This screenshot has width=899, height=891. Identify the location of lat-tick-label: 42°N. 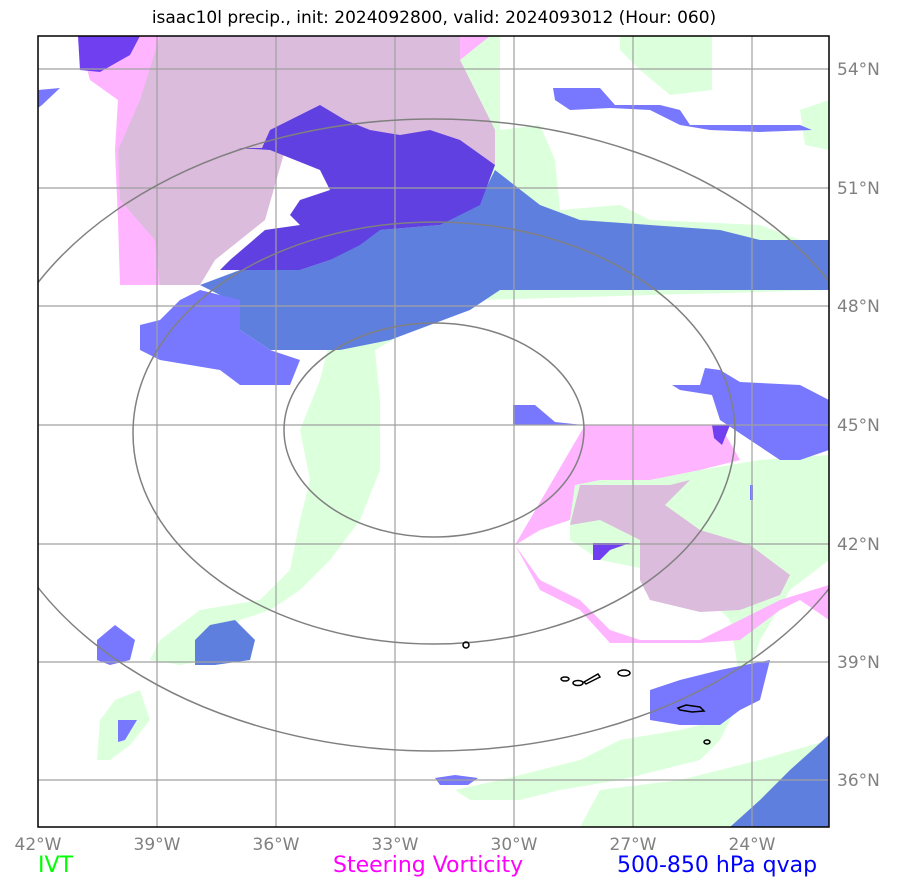
(858, 545).